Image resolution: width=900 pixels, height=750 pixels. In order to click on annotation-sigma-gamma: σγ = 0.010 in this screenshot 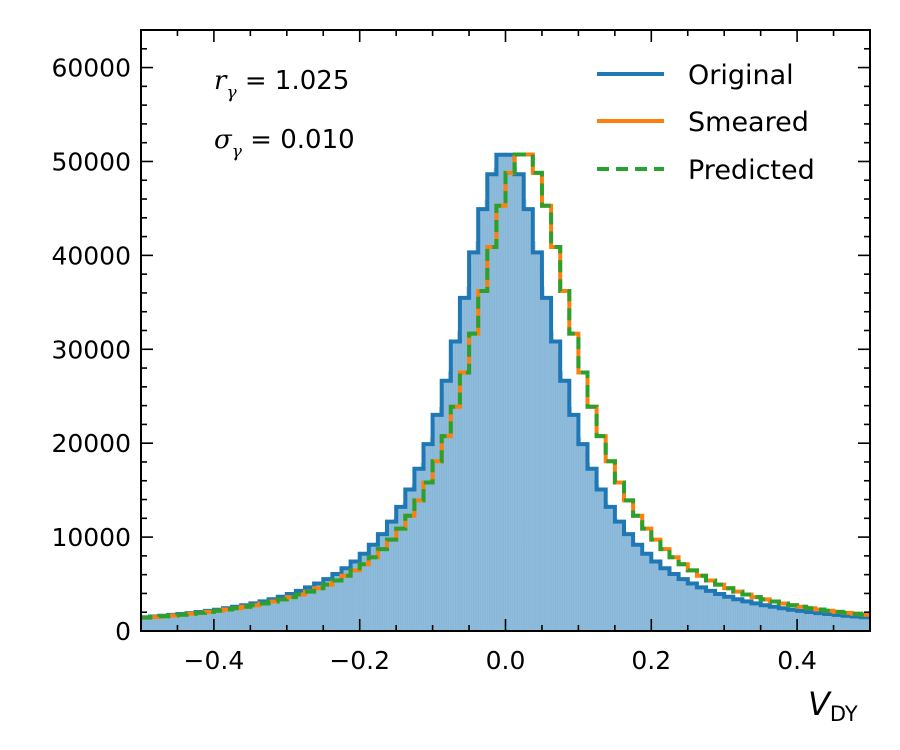, I will do `click(284, 143)`.